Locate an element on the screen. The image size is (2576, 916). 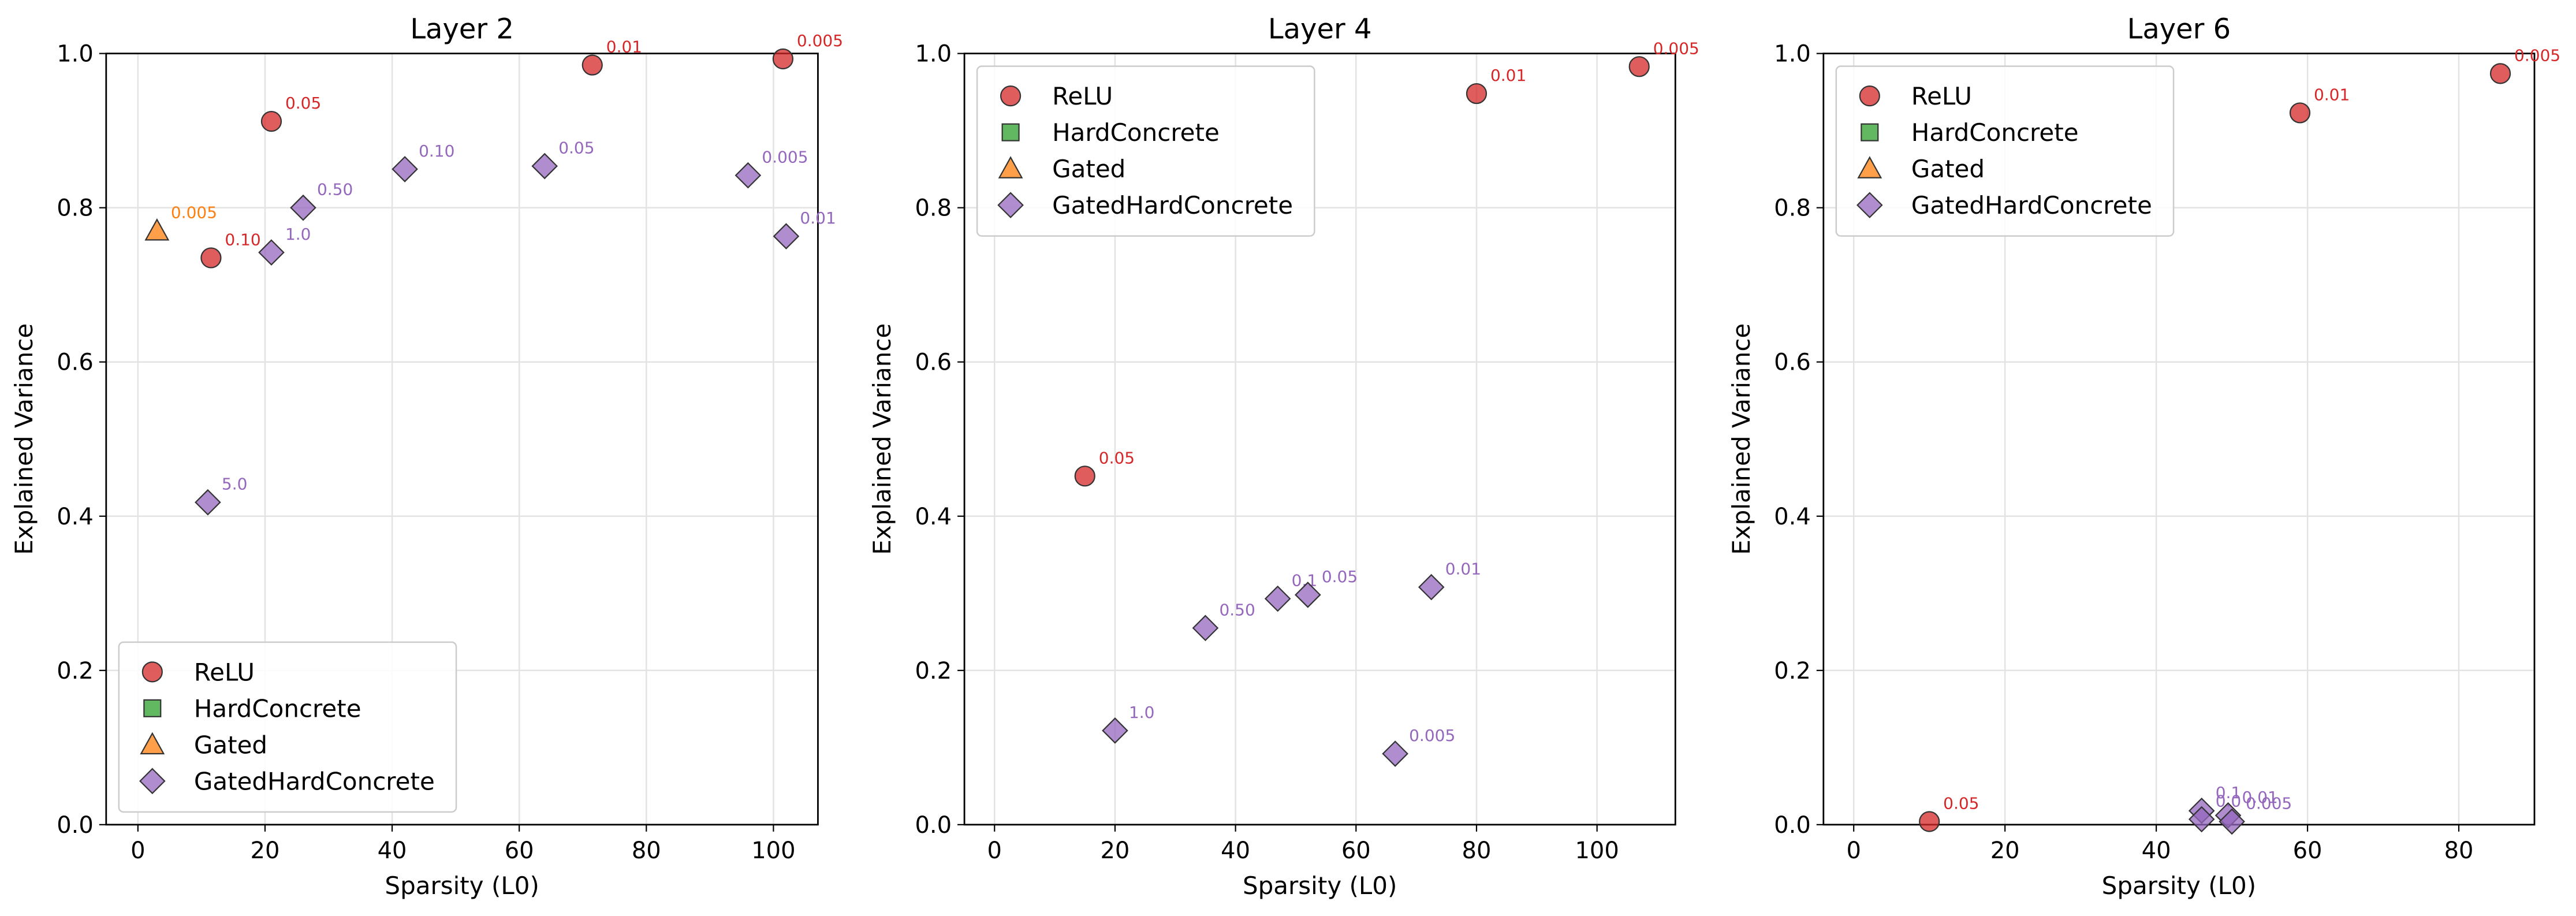
legend-label: HardConcrete is located at coordinates (1136, 132).